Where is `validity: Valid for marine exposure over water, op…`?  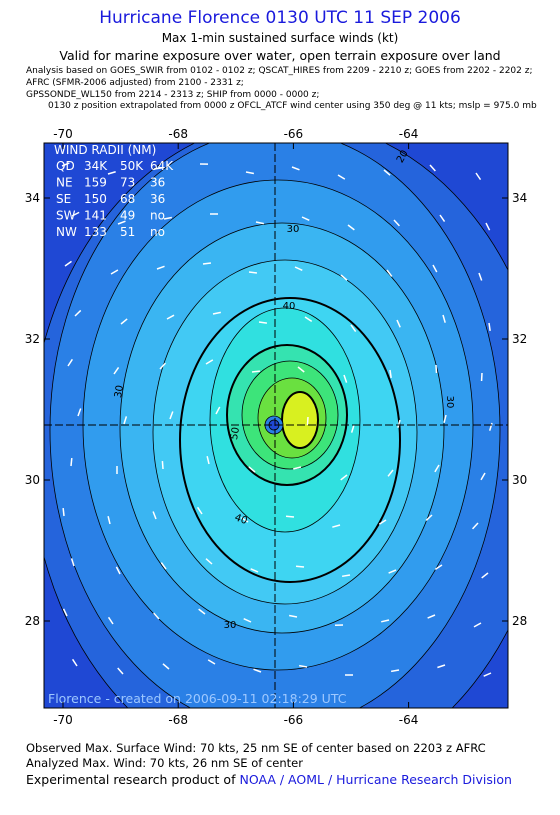 validity: Valid for marine exposure over water, op… is located at coordinates (280, 55).